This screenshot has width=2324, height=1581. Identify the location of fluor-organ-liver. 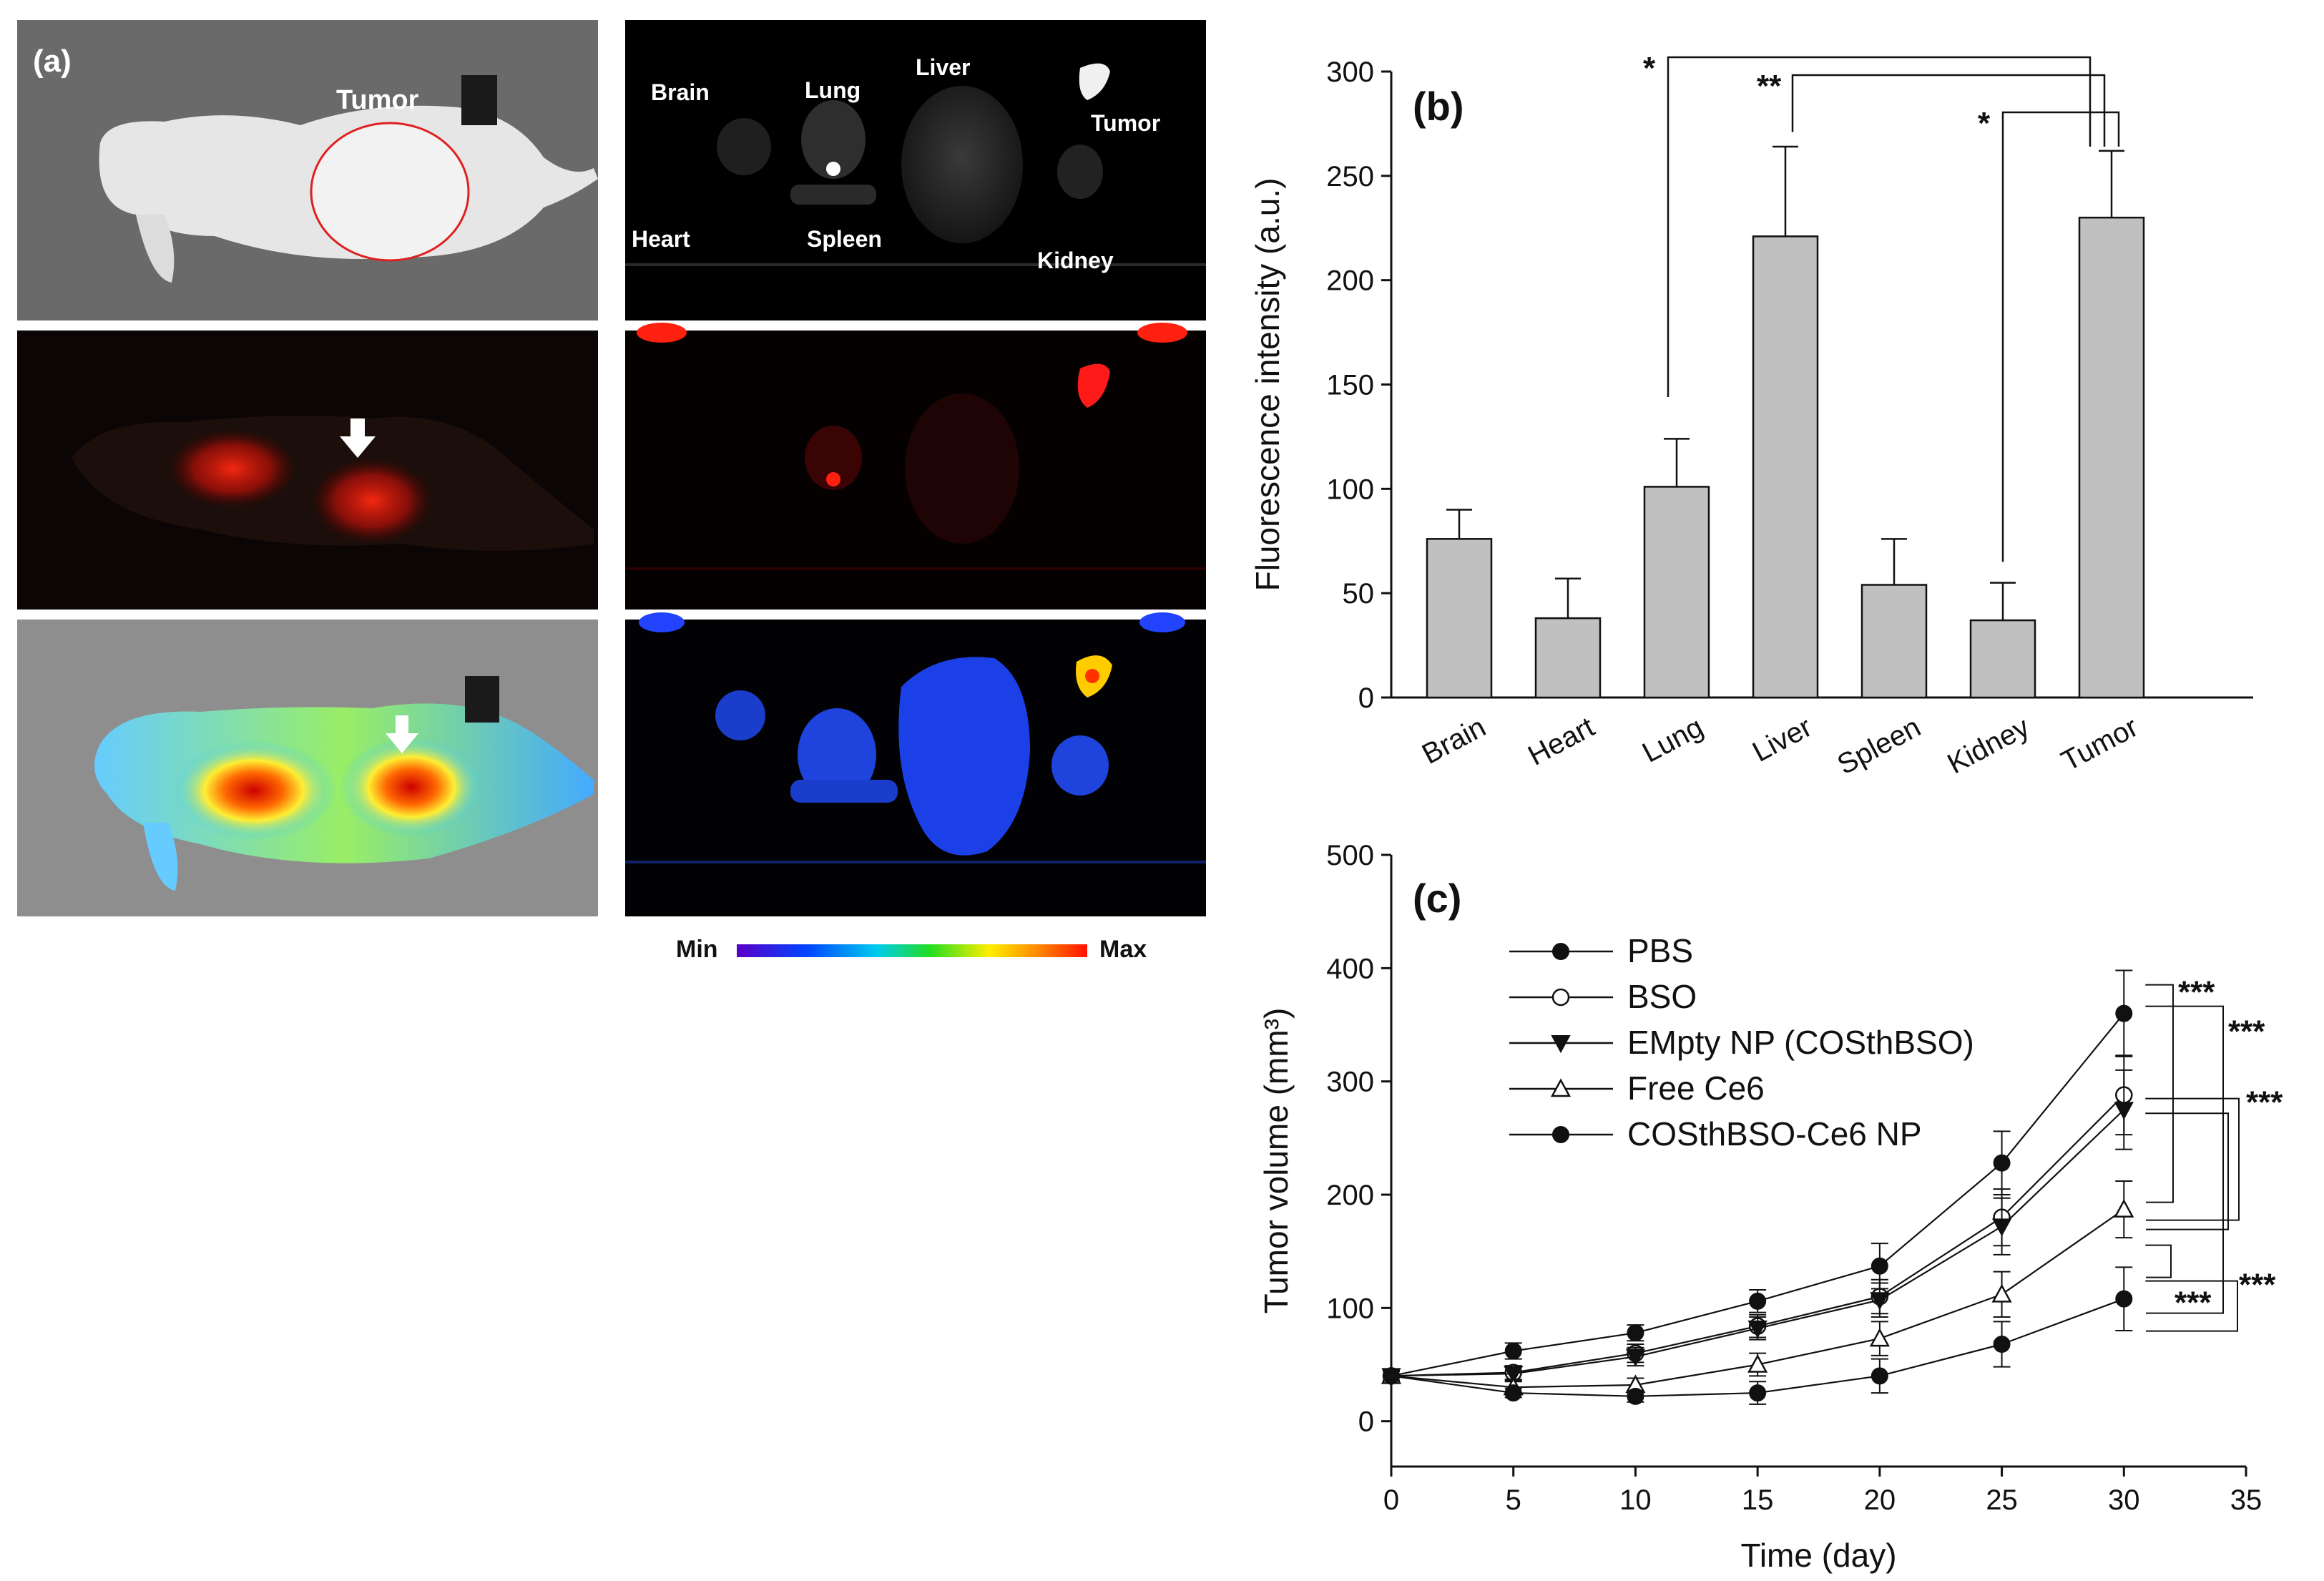
(962, 469).